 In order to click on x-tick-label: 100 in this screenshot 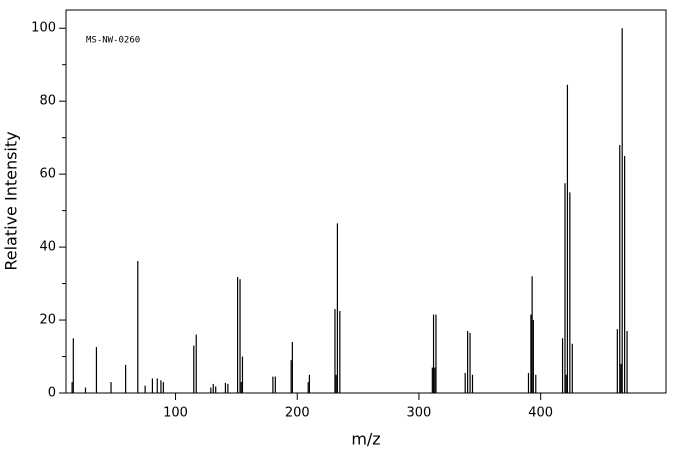, I will do `click(175, 413)`.